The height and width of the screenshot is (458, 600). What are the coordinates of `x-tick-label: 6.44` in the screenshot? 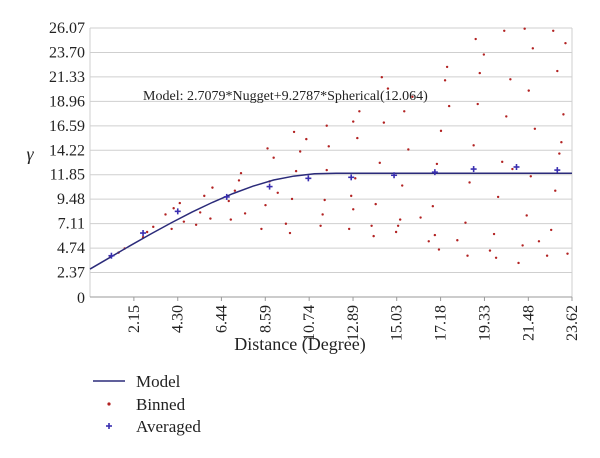 It's located at (221, 319).